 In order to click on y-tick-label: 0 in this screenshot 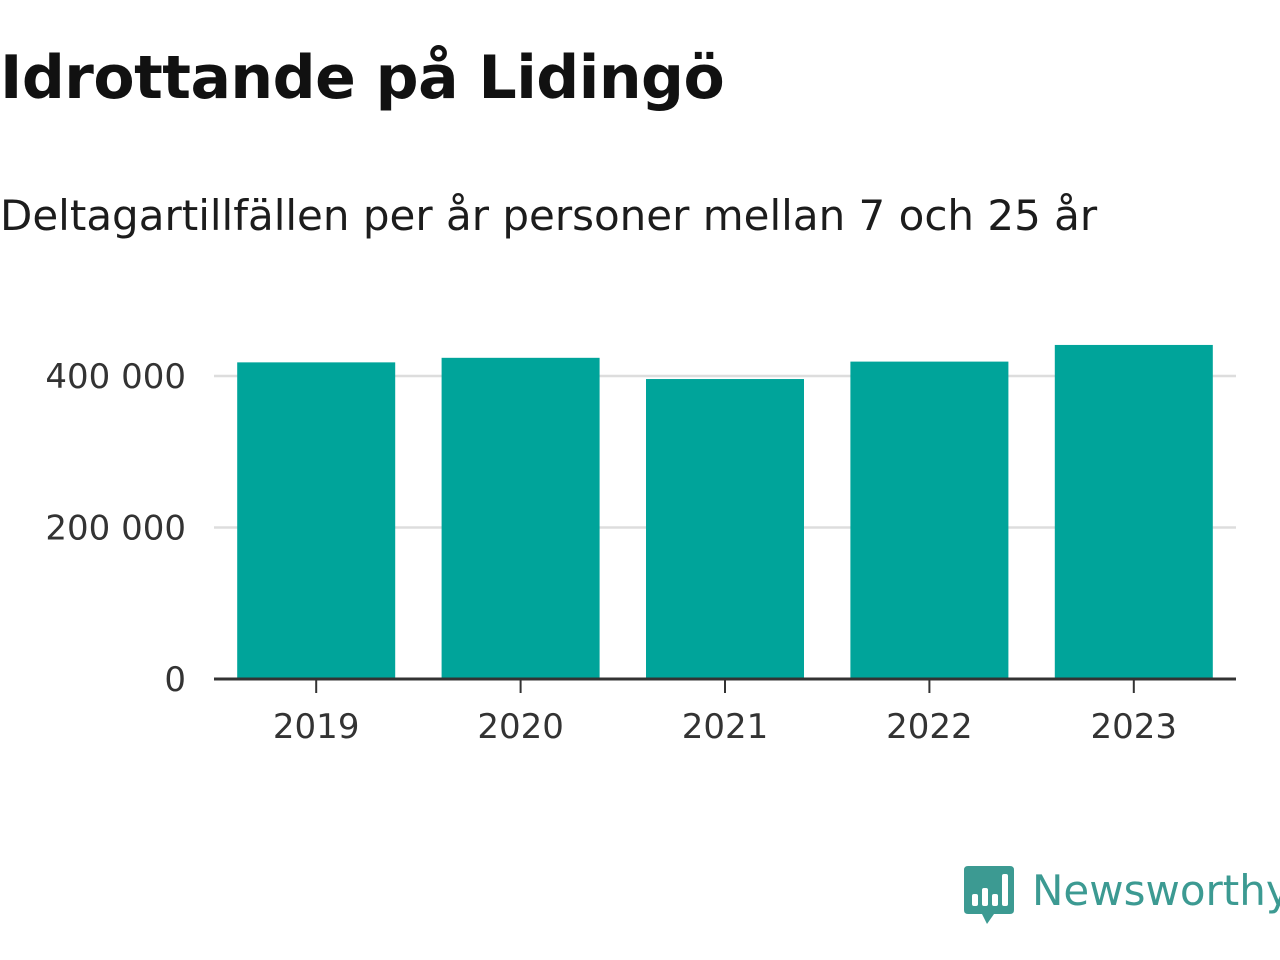, I will do `click(175, 680)`.